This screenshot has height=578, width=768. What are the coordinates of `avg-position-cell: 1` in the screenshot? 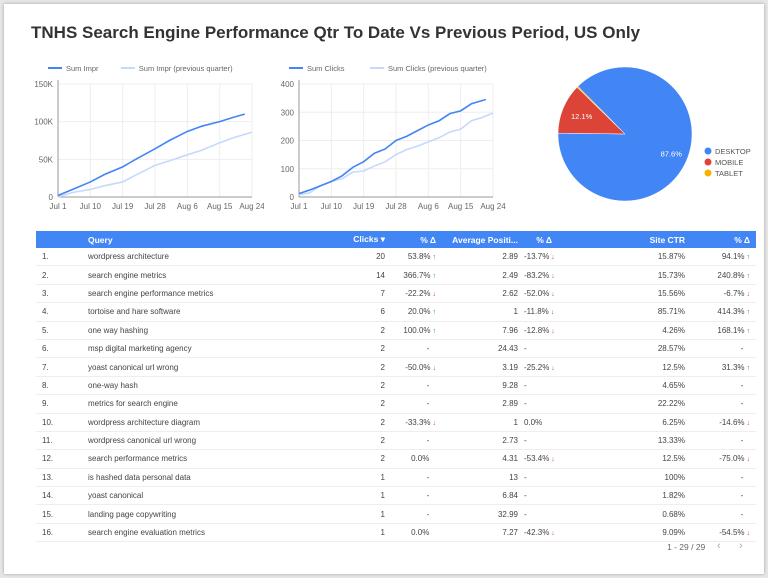 It's located at (480, 311).